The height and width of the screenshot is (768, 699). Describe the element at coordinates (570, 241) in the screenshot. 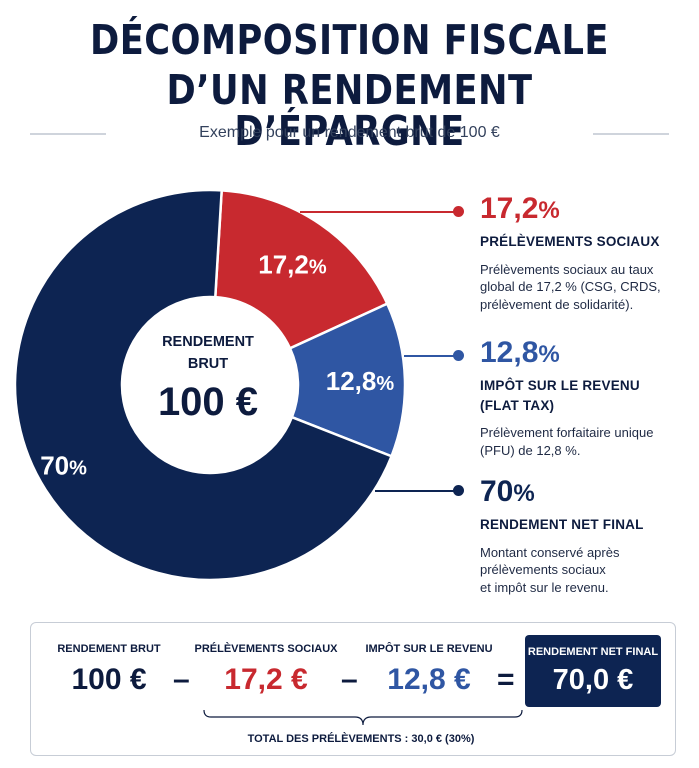

I see `legend-title: PRÉLÈVEMENTS SOCIAUX` at that location.